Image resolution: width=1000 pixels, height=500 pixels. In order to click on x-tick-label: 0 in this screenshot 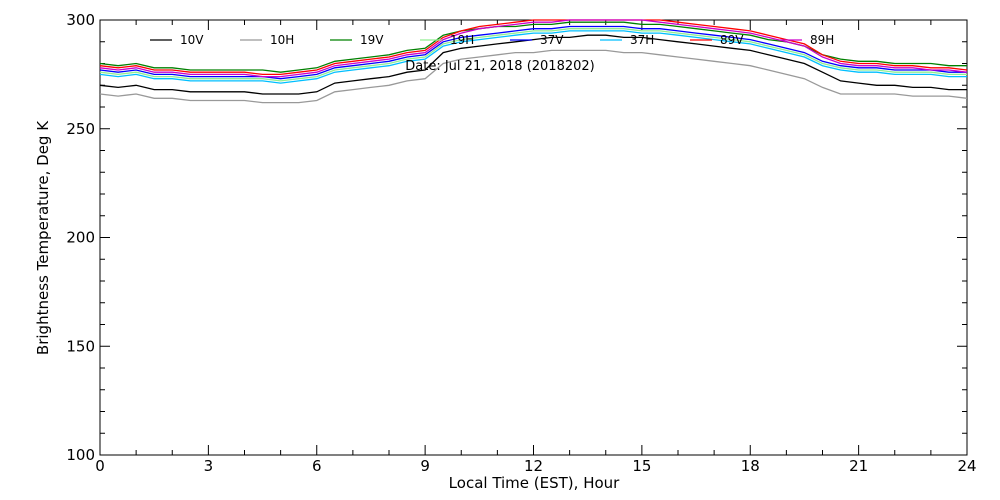, I will do `click(100, 466)`.